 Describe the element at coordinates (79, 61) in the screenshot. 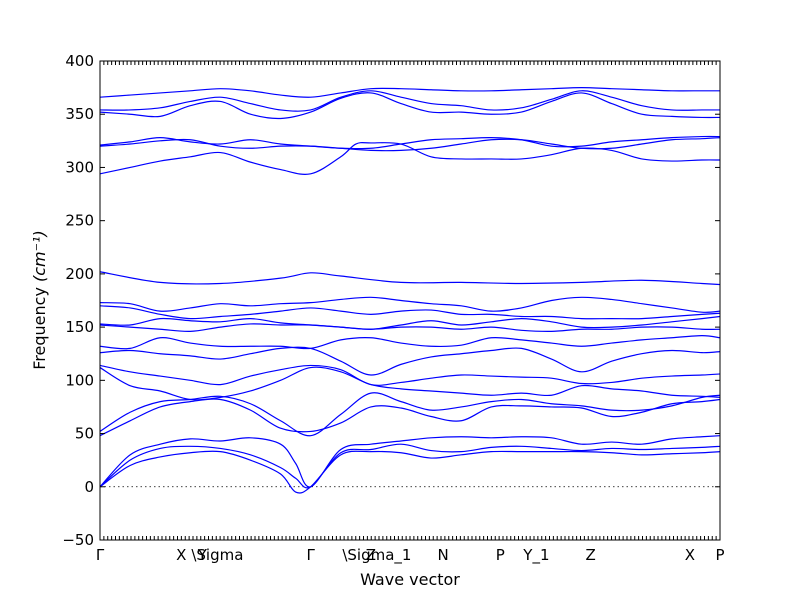

I see `y-tick-label: 400` at that location.